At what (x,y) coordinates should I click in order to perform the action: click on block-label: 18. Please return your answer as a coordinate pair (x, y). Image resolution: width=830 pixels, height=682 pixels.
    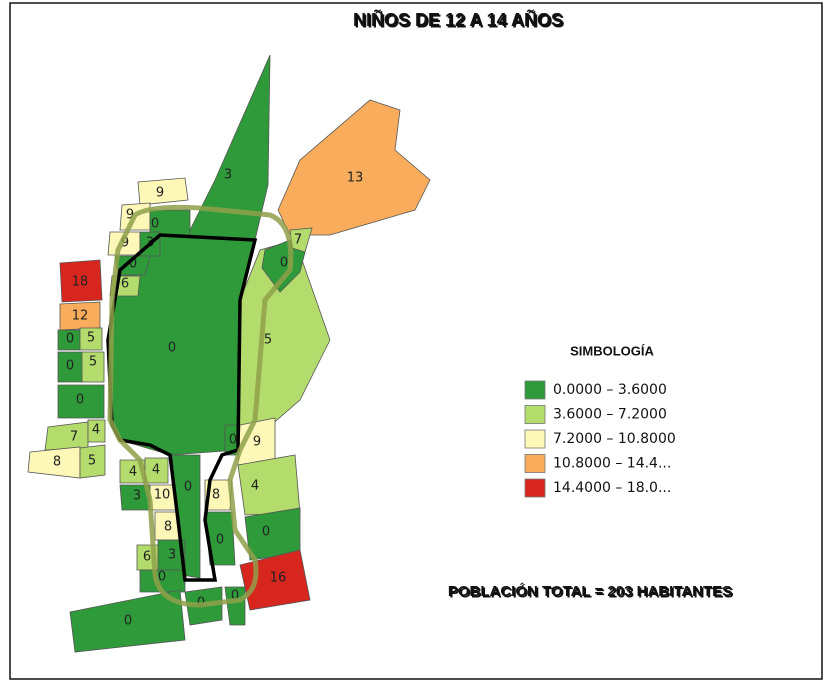
    Looking at the image, I should click on (80, 282).